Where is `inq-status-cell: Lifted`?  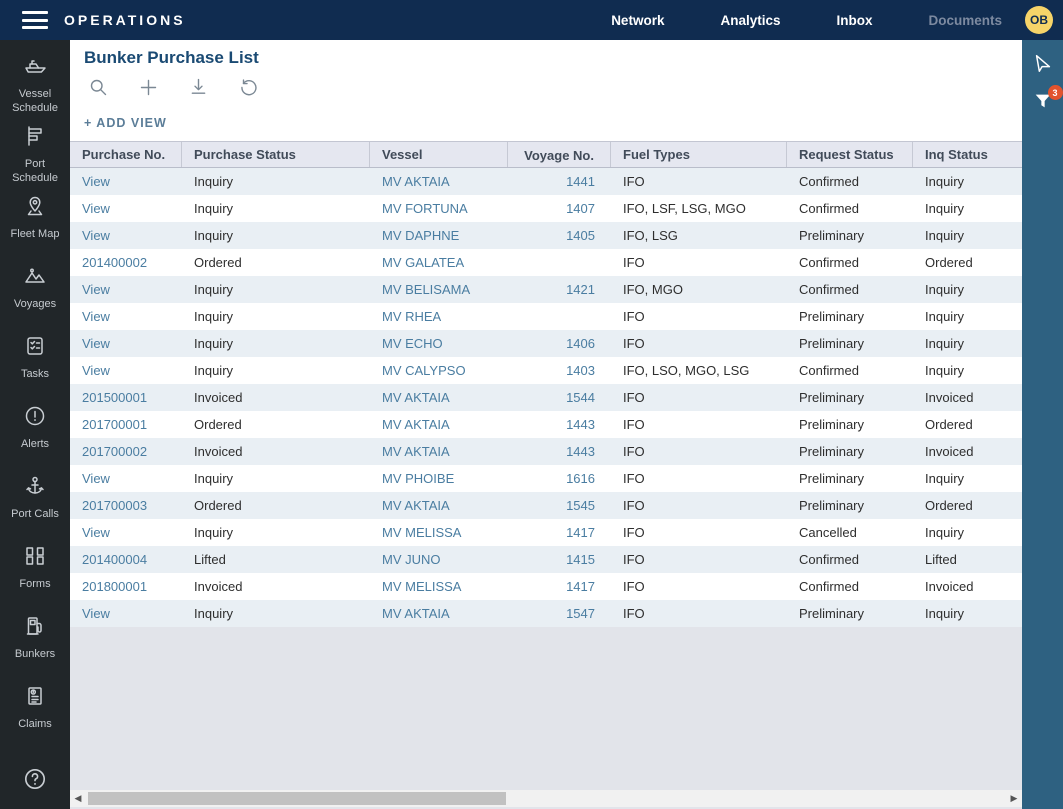 inq-status-cell: Lifted is located at coordinates (941, 559).